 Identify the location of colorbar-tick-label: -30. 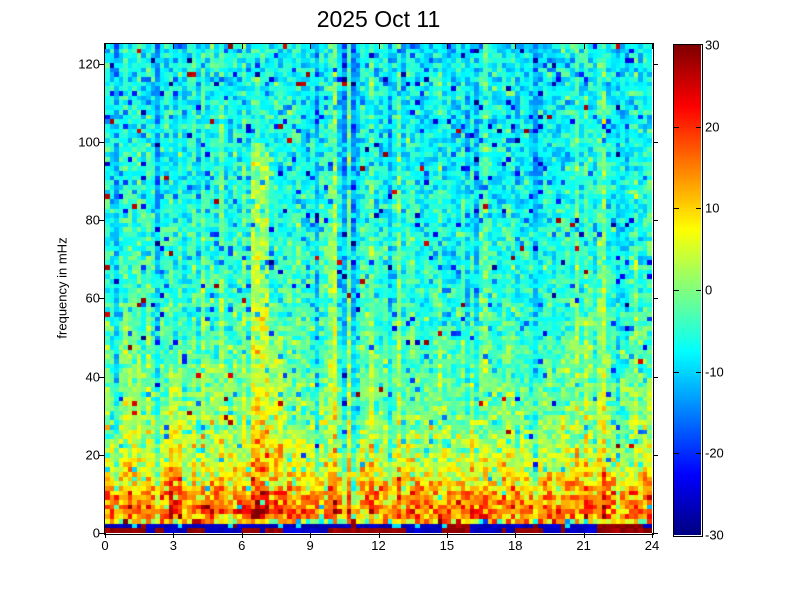
(714, 535).